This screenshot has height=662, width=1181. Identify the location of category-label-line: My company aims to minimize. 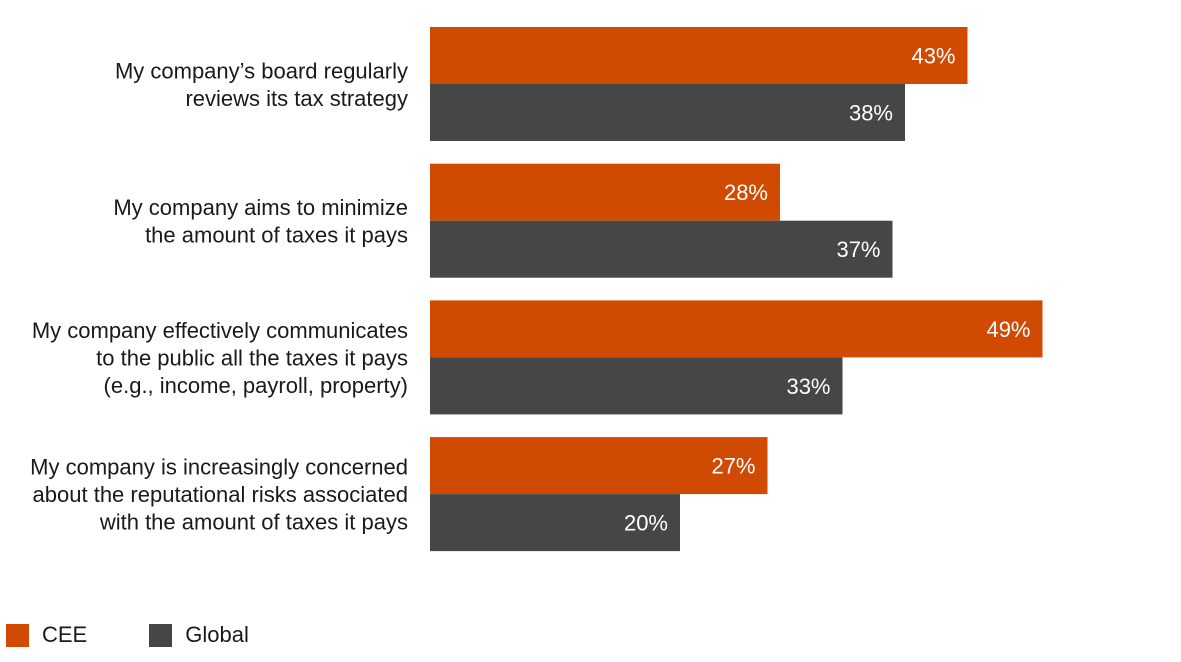
(260, 207).